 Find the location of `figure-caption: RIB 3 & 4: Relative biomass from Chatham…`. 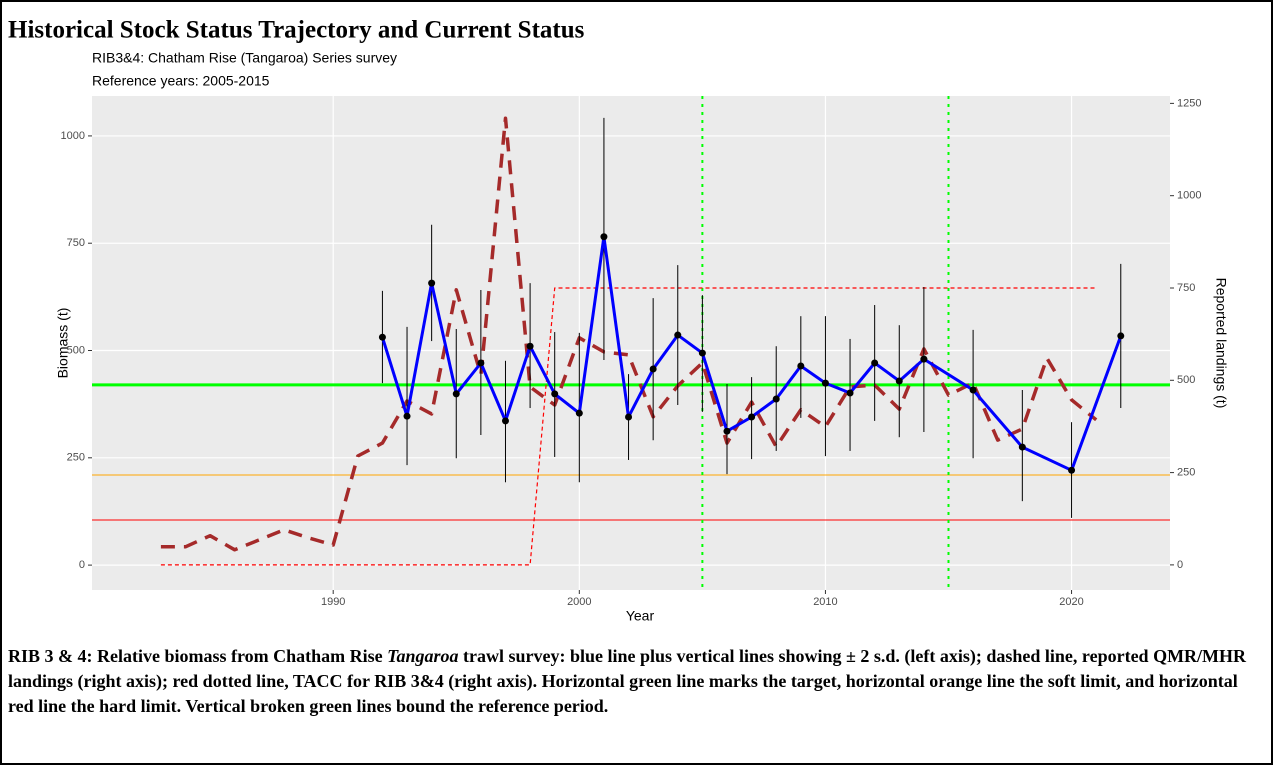

figure-caption: RIB 3 & 4: Relative biomass from Chatham… is located at coordinates (633, 681).